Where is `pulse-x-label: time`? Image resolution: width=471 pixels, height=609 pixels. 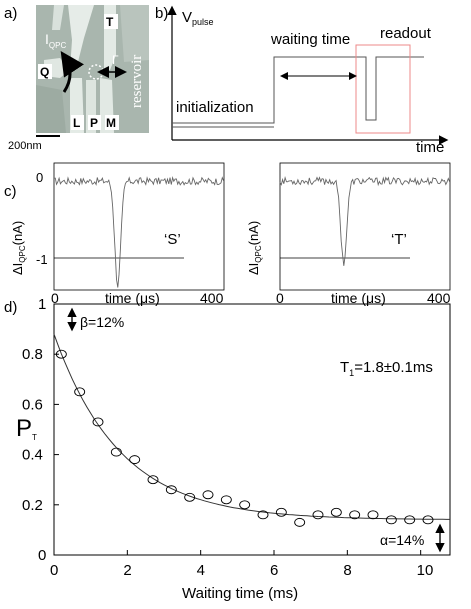 pulse-x-label: time is located at coordinates (430, 147).